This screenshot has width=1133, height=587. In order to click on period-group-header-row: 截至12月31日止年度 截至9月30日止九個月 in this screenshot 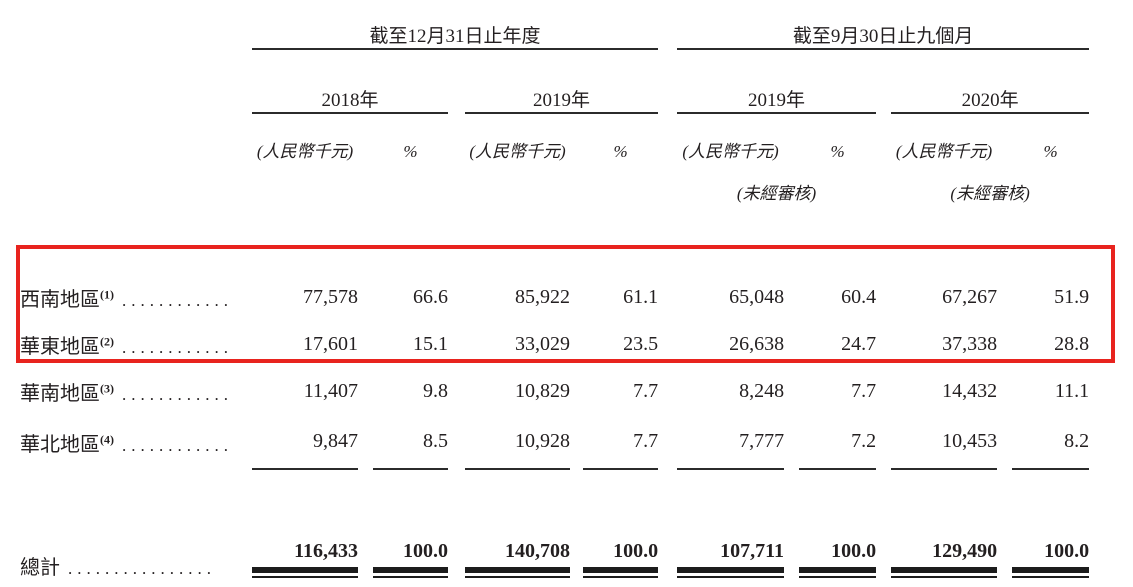, I will do `click(555, 30)`.